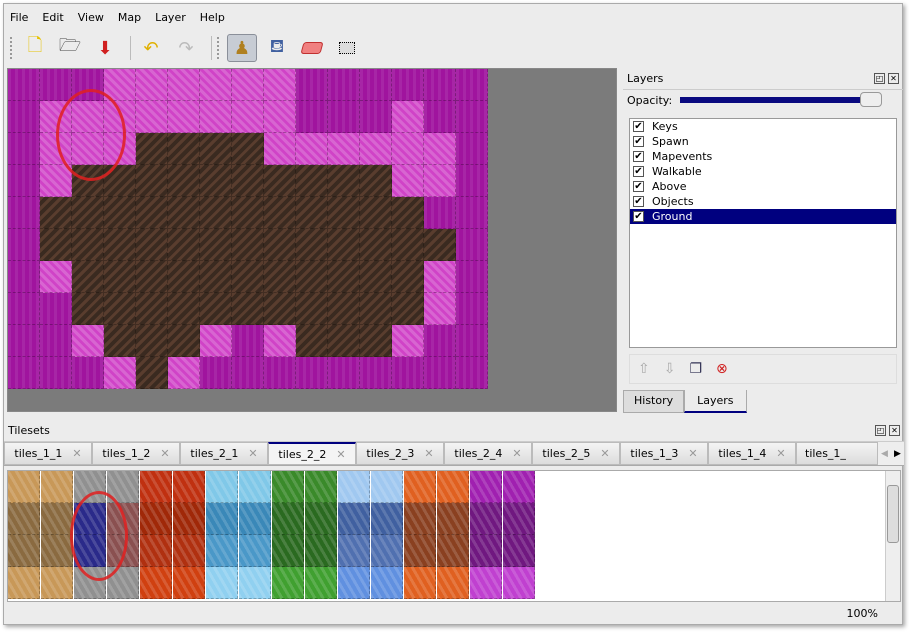  Describe the element at coordinates (654, 401) in the screenshot. I see `tab-history: History` at that location.